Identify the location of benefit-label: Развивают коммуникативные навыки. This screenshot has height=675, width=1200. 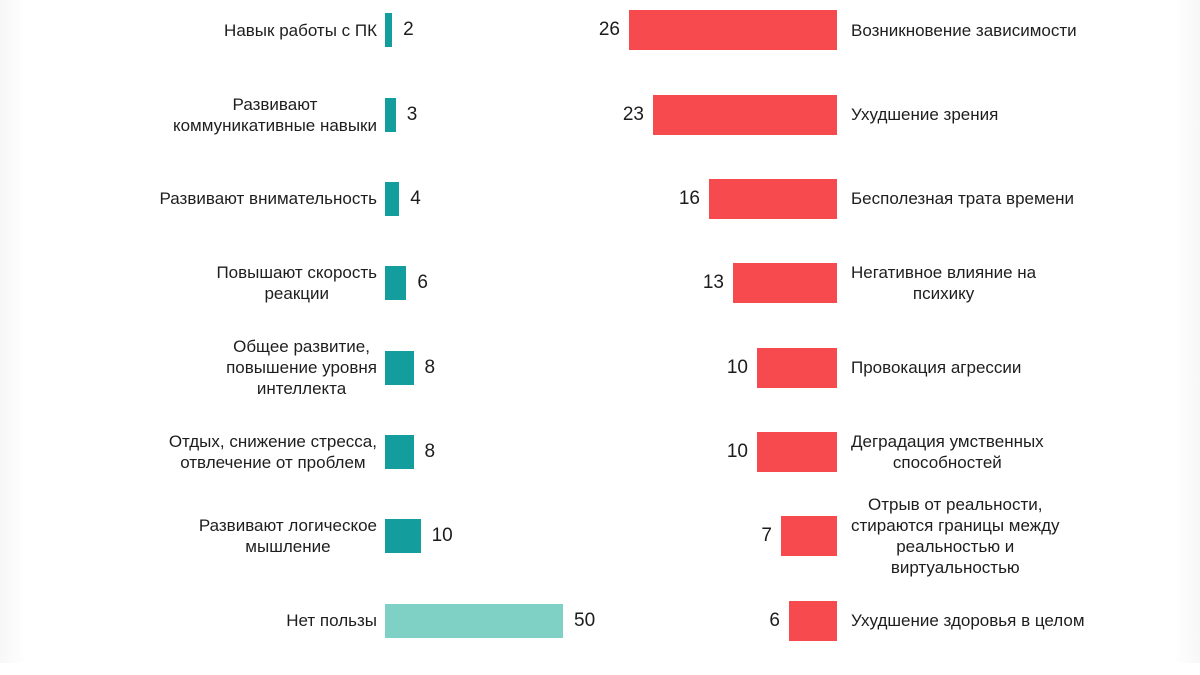
(274, 114).